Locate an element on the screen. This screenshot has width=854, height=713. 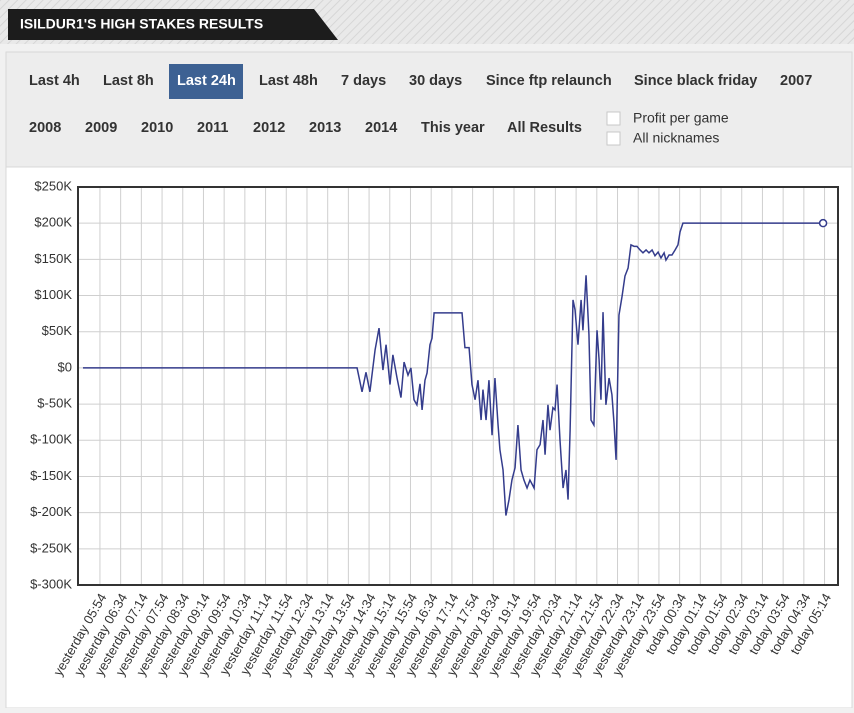
checkbox-label: Profit per game is located at coordinates (681, 118).